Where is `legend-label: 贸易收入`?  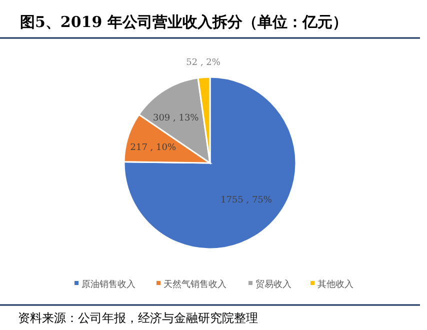 legend-label: 贸易收入 is located at coordinates (274, 284).